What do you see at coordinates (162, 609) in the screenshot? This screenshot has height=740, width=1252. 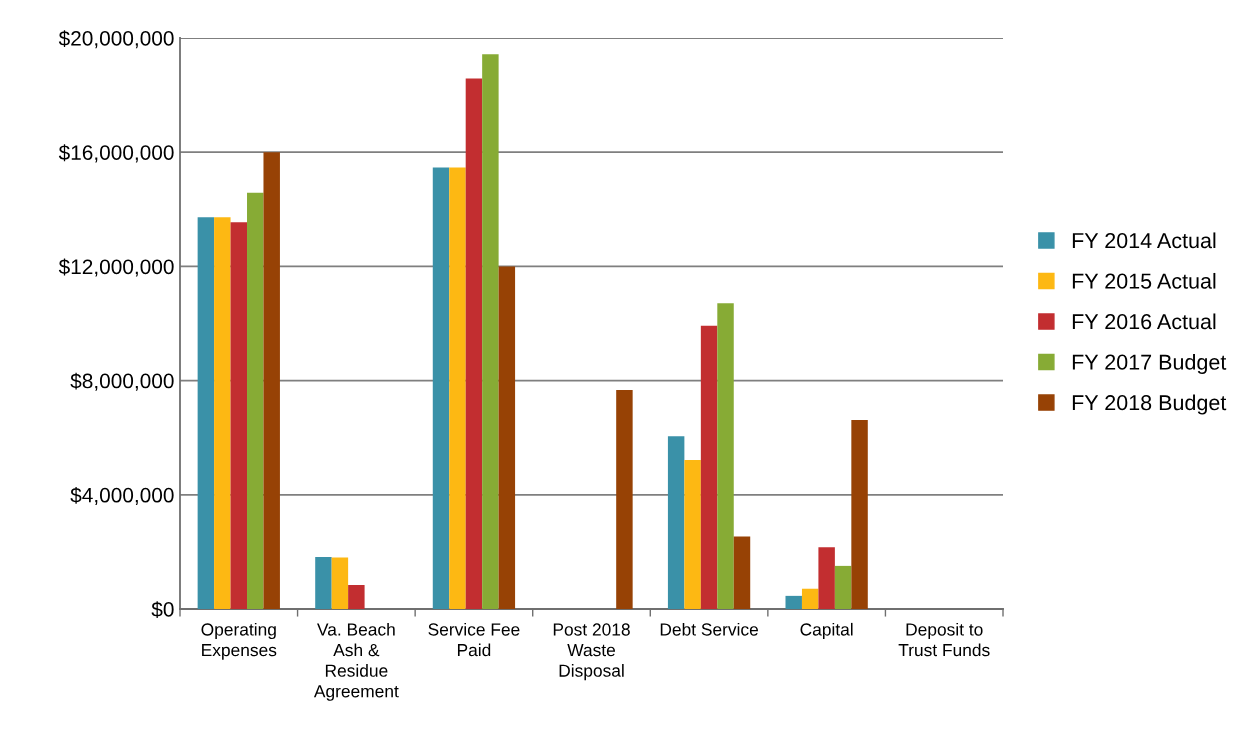 I see `y-tick-label: $0` at bounding box center [162, 609].